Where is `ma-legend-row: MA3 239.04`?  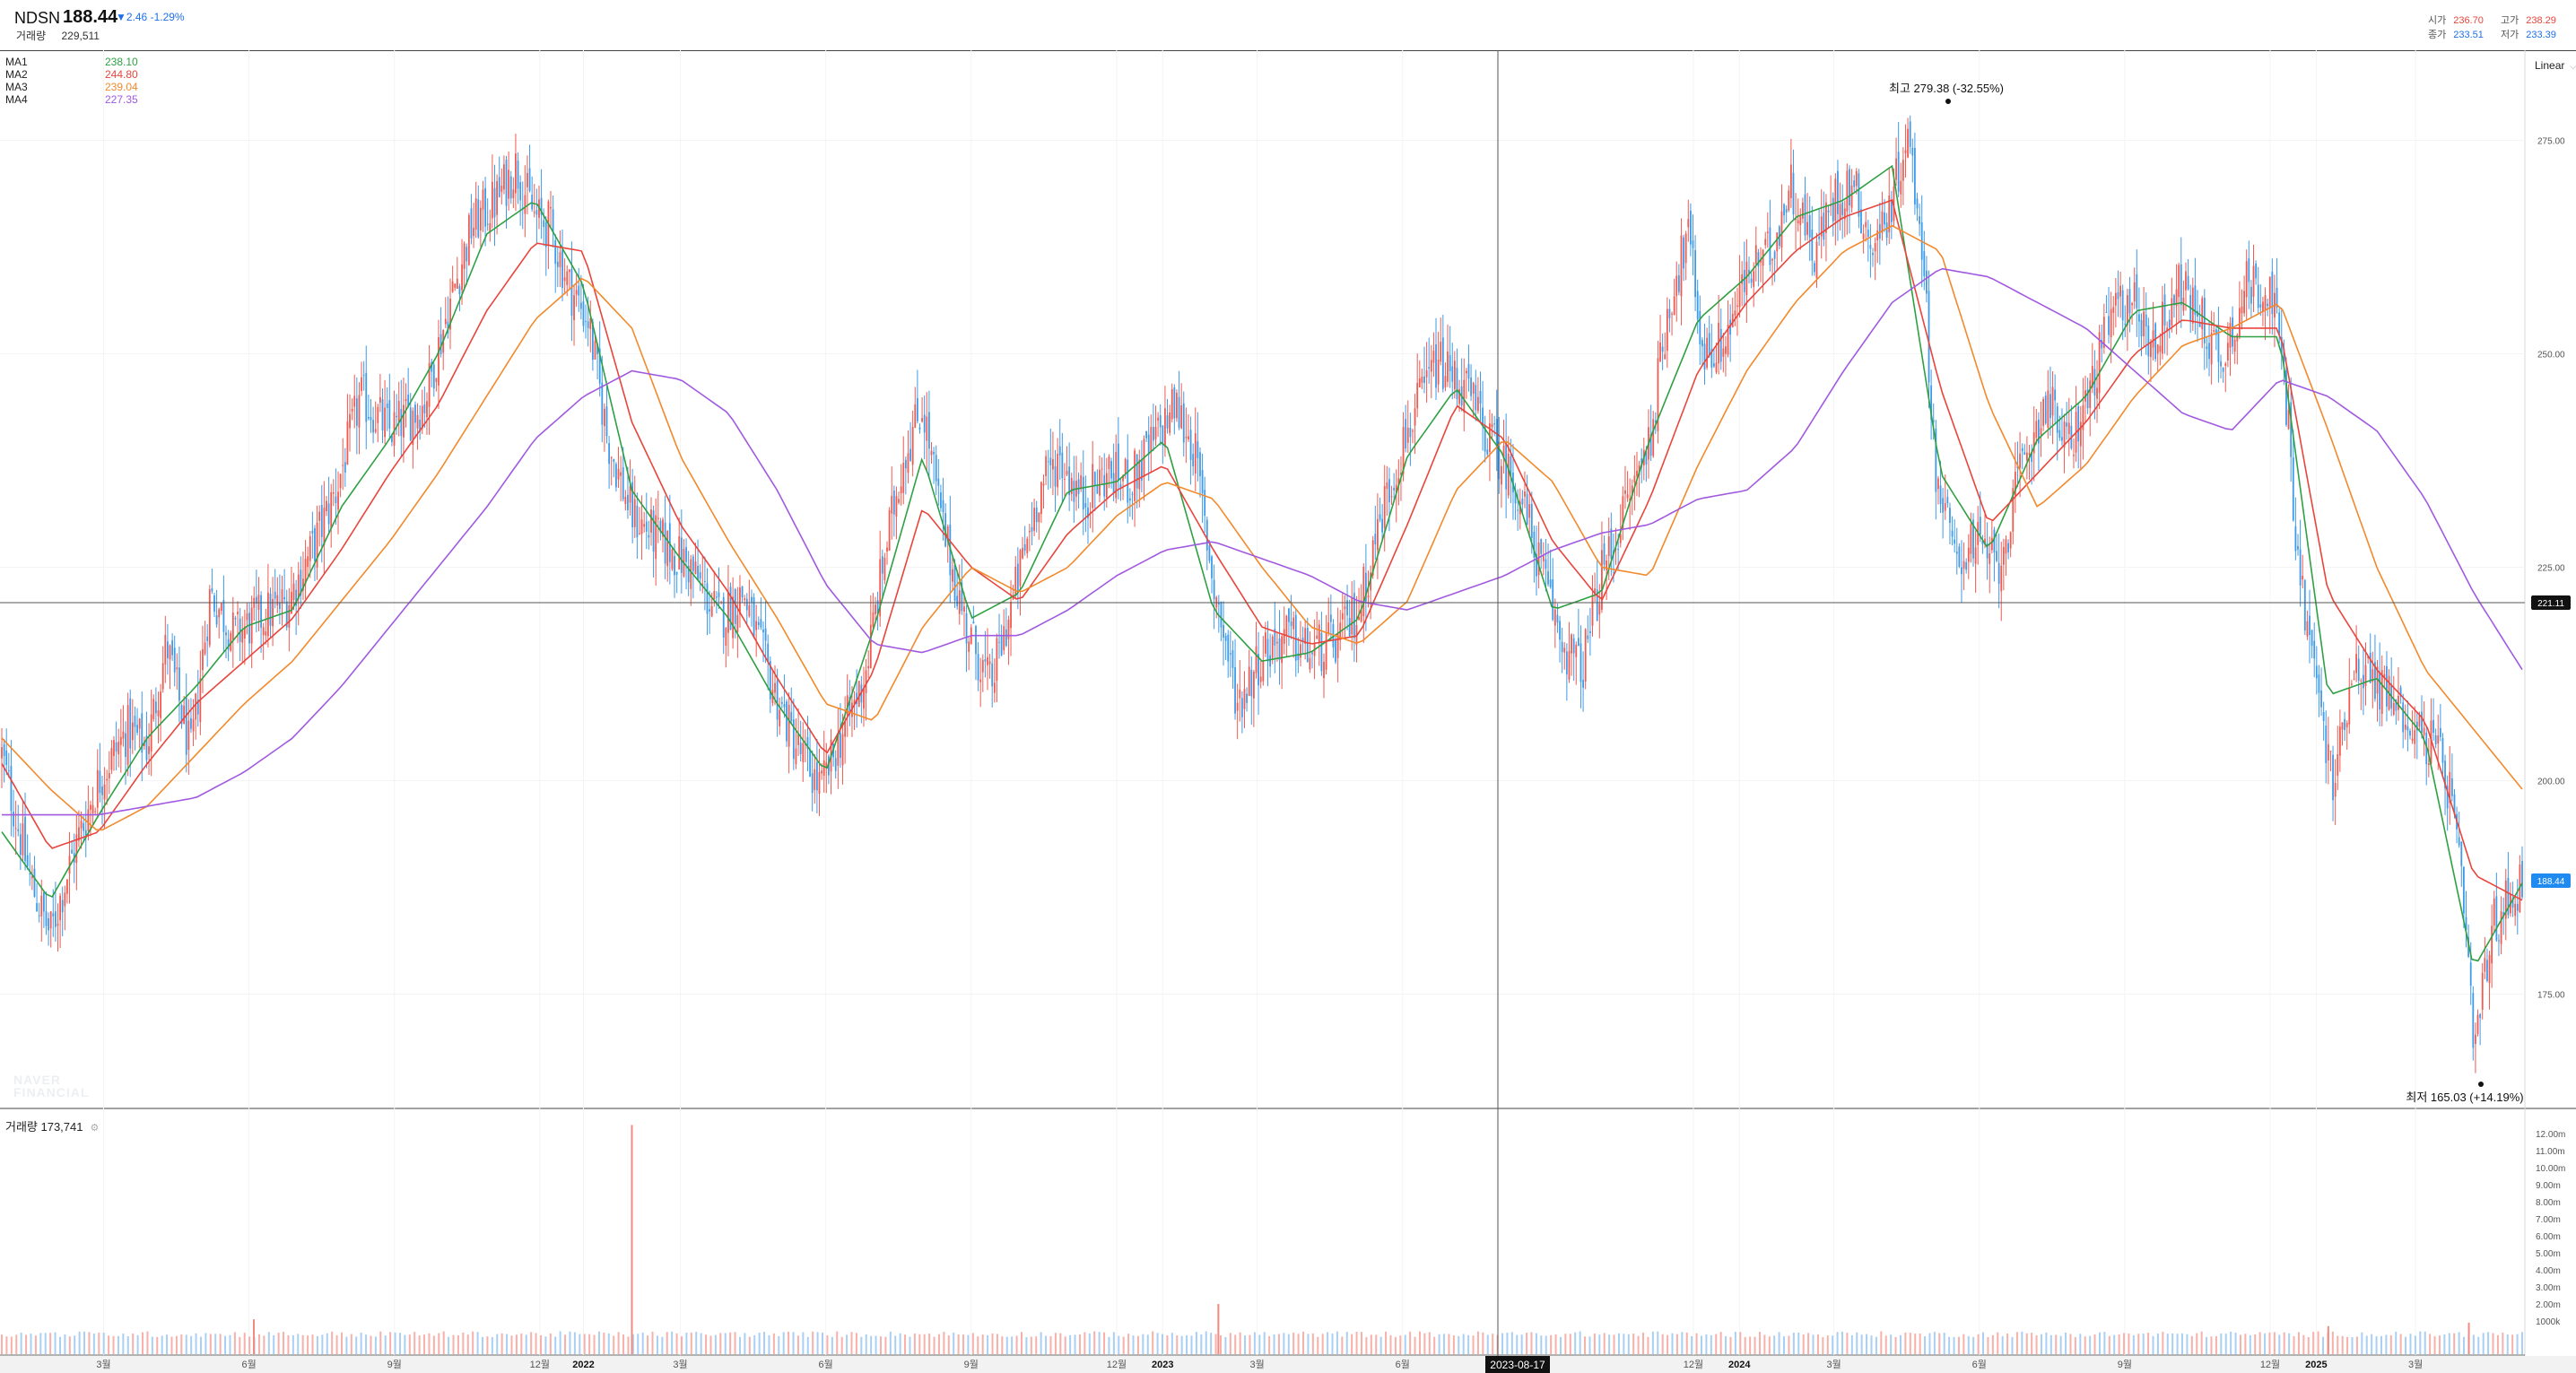 ma-legend-row: MA3 239.04 is located at coordinates (81, 87).